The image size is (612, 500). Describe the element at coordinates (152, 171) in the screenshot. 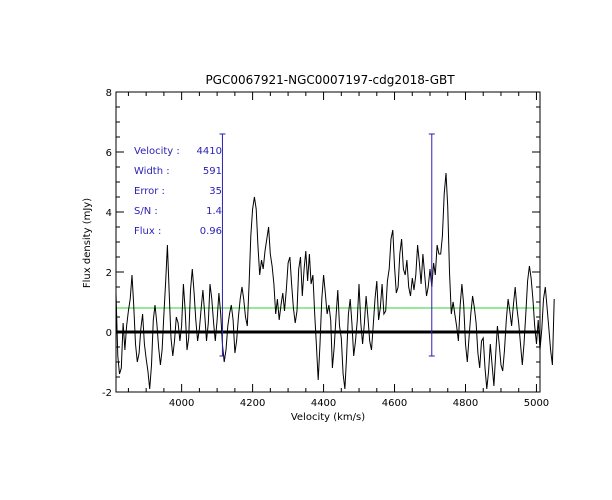

I see `annotation-label-1: Width :` at that location.